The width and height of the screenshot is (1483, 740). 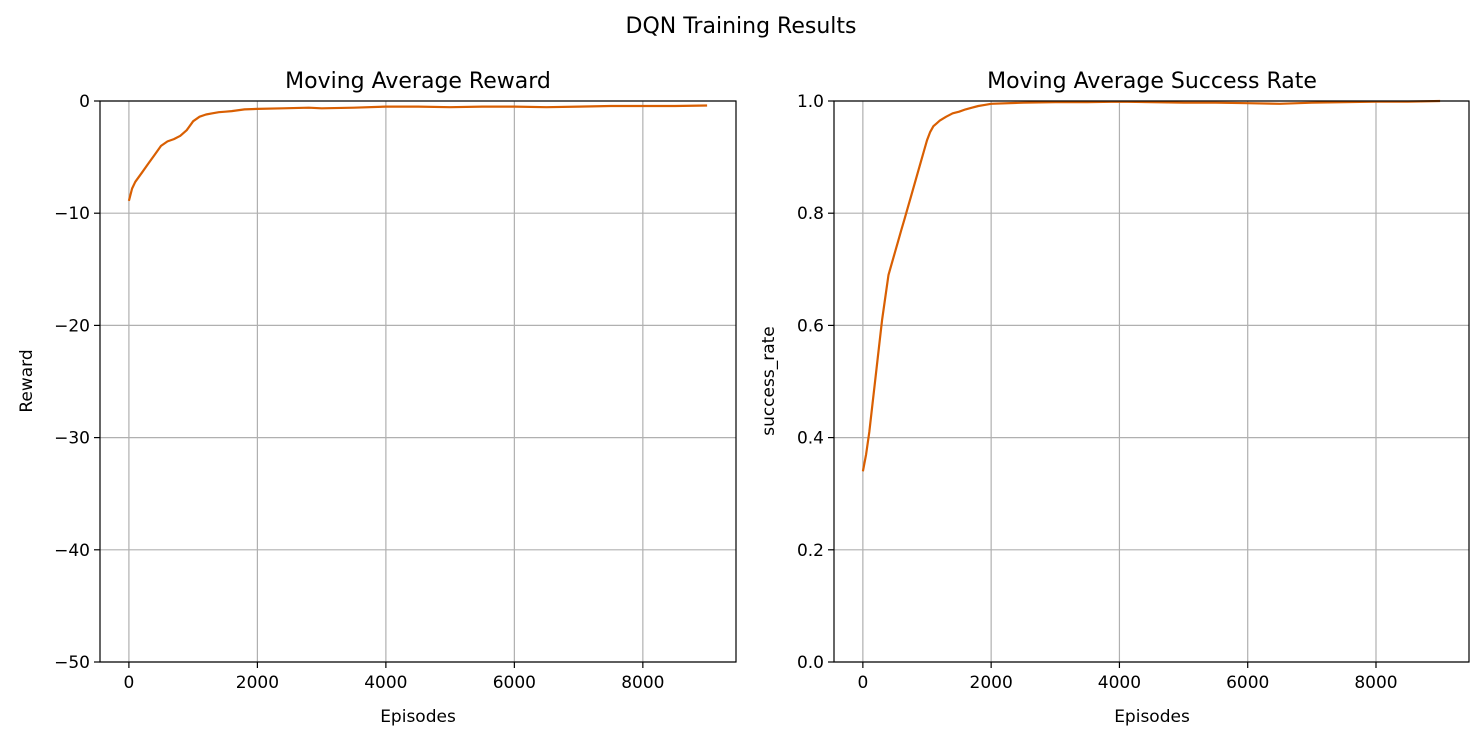 What do you see at coordinates (84, 102) in the screenshot?
I see `reward-y-tick-label: 0` at bounding box center [84, 102].